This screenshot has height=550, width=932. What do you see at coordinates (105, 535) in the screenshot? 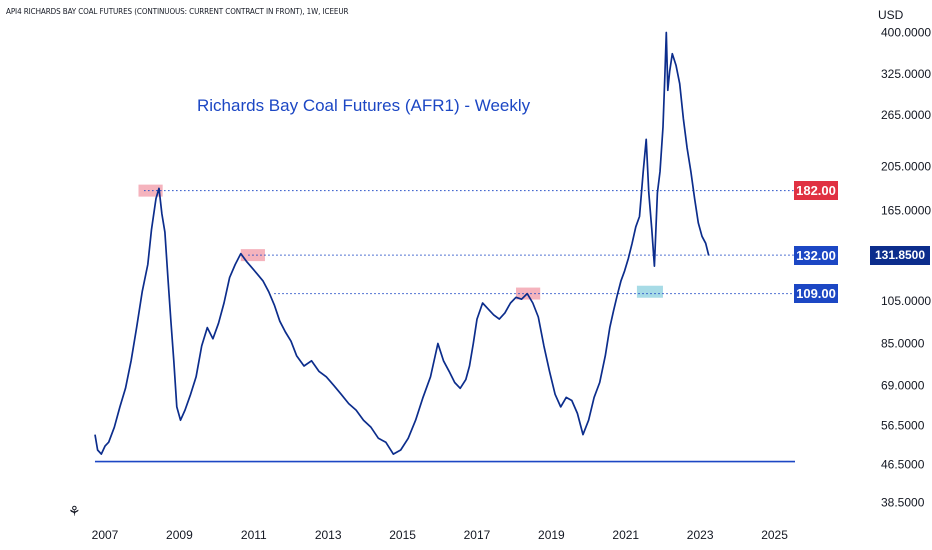
I see `x-tick-label: 2007` at bounding box center [105, 535].